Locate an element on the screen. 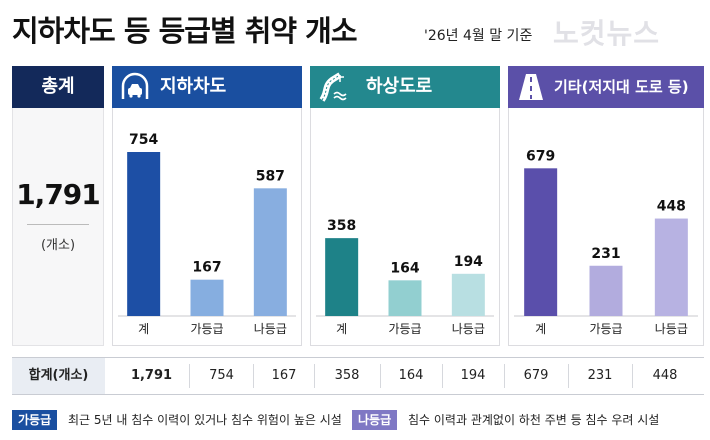 The width and height of the screenshot is (710, 440). other-title: 기타(저지대 도로 등) is located at coordinates (621, 87).